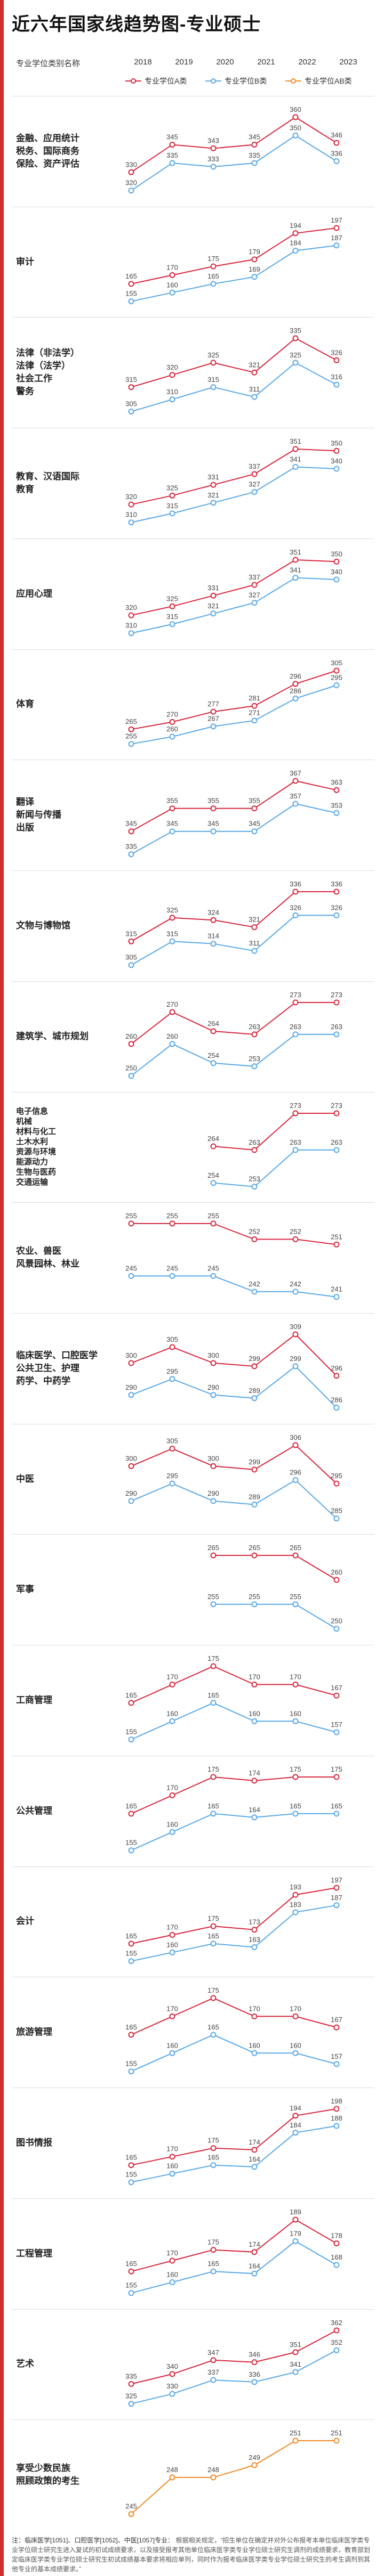 This screenshot has height=2576, width=384. Describe the element at coordinates (348, 62) in the screenshot. I see `year-header-2023: 2023` at that location.